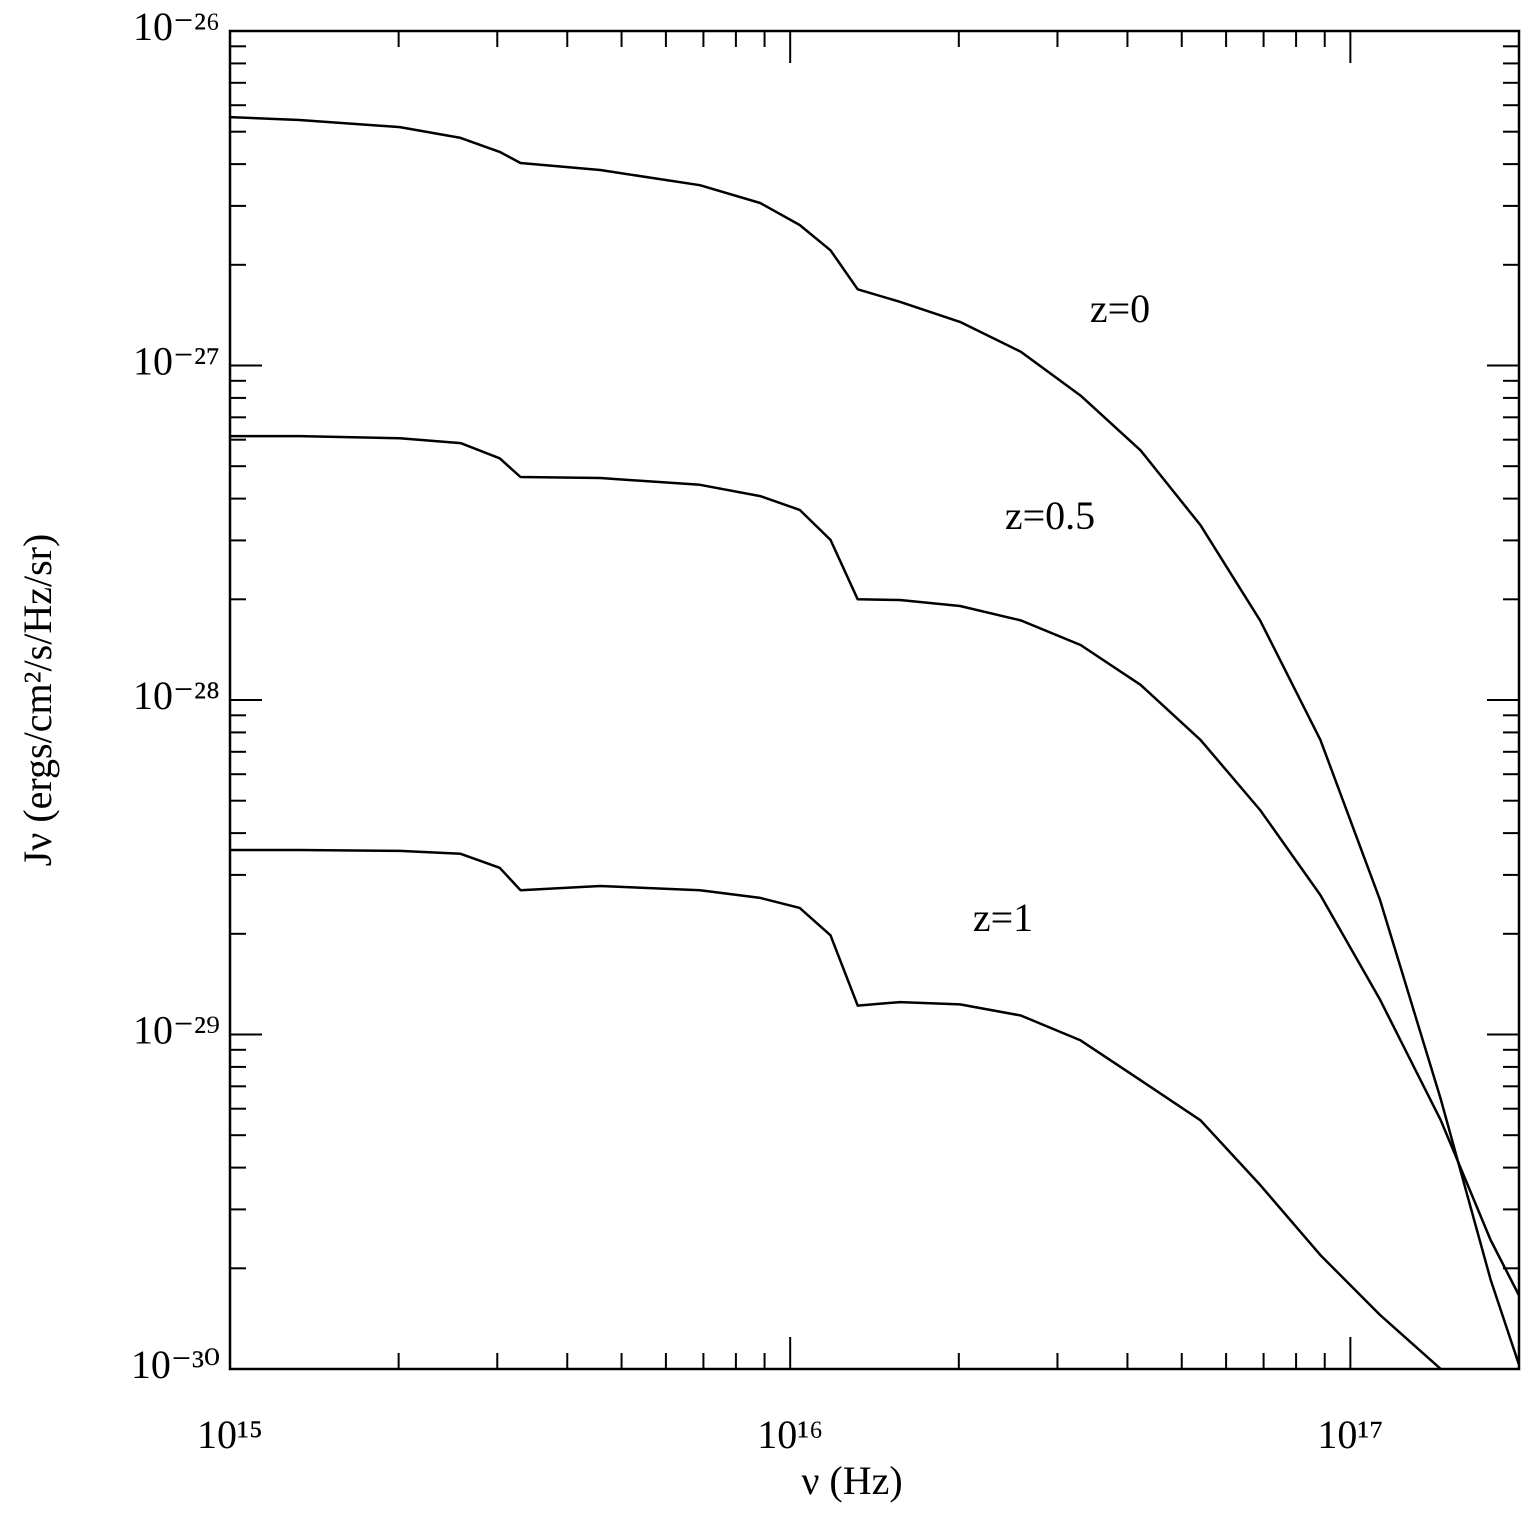 The height and width of the screenshot is (1517, 1531). Describe the element at coordinates (176, 695) in the screenshot. I see `y-tick-label: 10⁻²⁸` at that location.